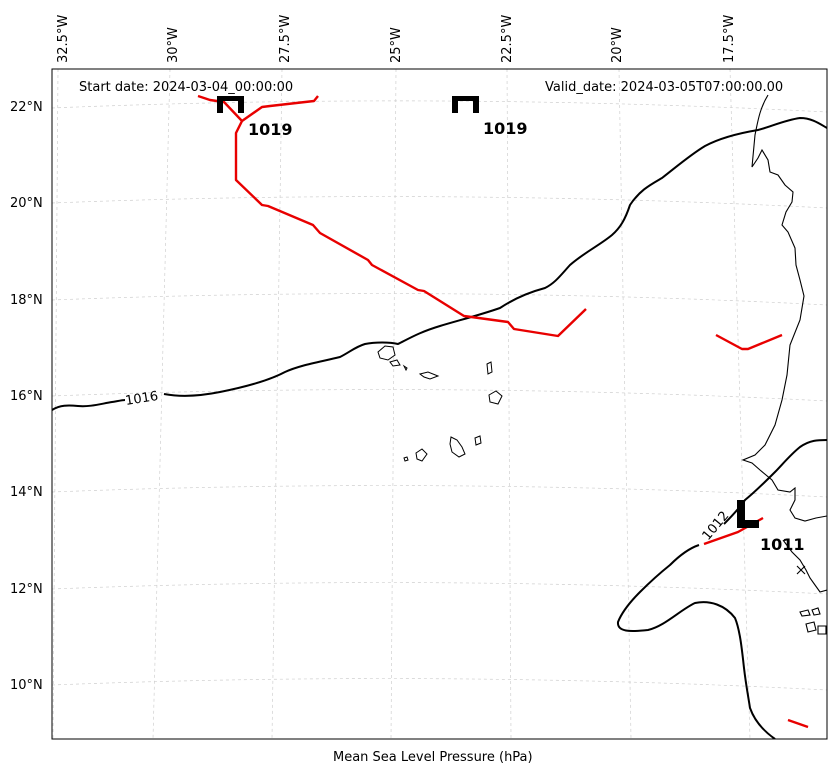  What do you see at coordinates (406, 459) in the screenshot?
I see `island-brava` at bounding box center [406, 459].